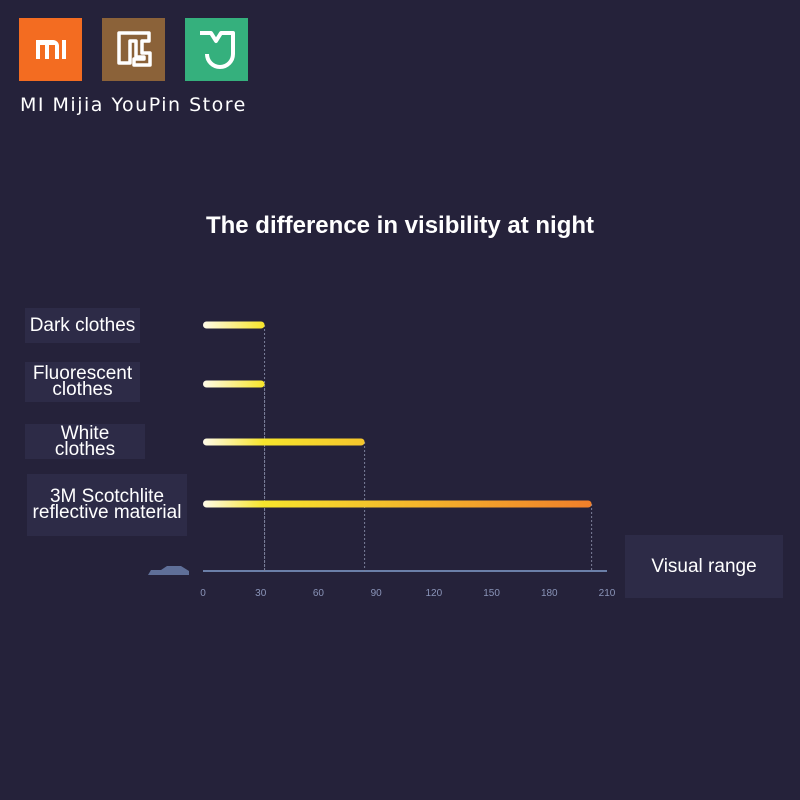 Image resolution: width=800 pixels, height=800 pixels. What do you see at coordinates (216, 49) in the screenshot?
I see `mijia-logo` at bounding box center [216, 49].